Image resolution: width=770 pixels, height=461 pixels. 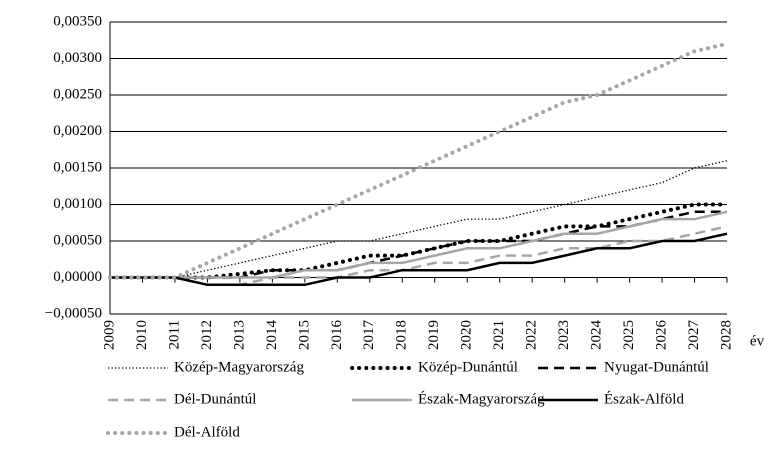 What do you see at coordinates (656, 367) in the screenshot?
I see `legend-label: Nyugat-Dunántúl` at bounding box center [656, 367].